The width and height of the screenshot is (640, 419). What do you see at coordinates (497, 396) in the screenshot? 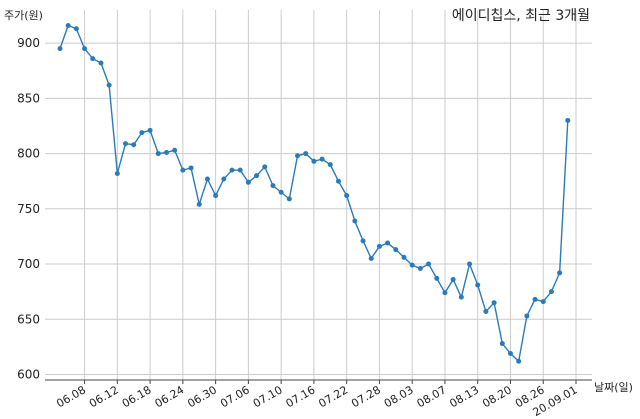
I see `x-tick-label: 08.20` at bounding box center [497, 396].